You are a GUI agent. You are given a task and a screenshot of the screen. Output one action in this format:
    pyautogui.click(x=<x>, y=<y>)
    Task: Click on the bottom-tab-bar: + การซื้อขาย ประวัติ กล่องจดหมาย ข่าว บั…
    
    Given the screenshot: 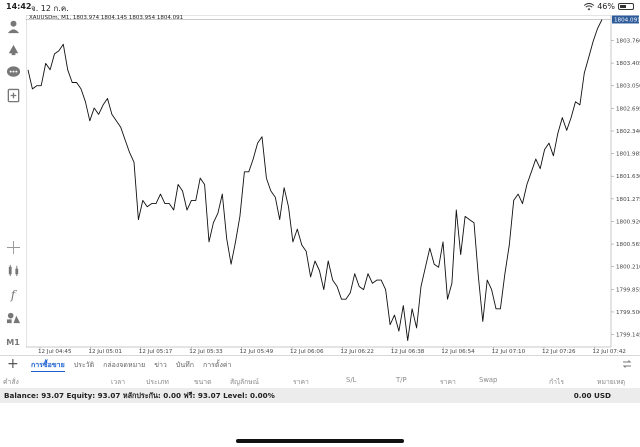 What is the action you would take?
    pyautogui.click(x=320, y=363)
    